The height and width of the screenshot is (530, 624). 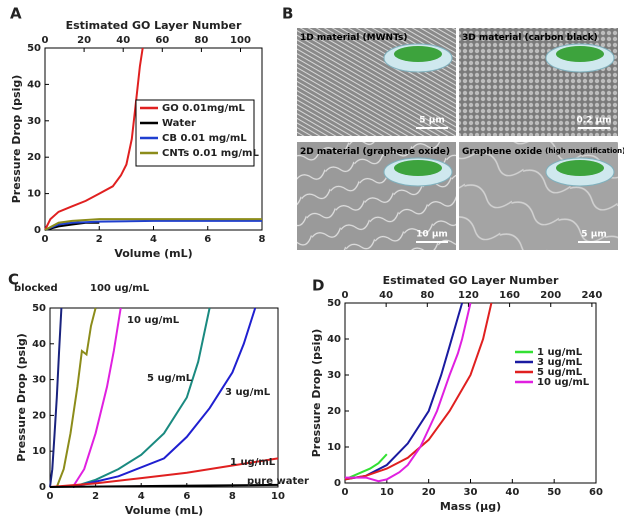 I want to click on x2-tick-label: 60, so click(x=162, y=40).